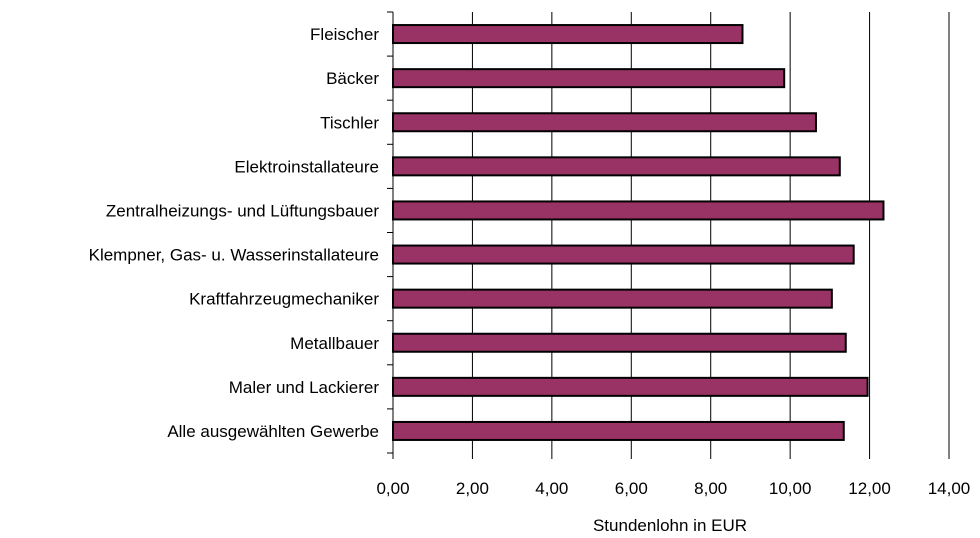 The height and width of the screenshot is (538, 980). Describe the element at coordinates (242, 210) in the screenshot. I see `category-label: Zentralheizungs- und Lüftungsbauer` at that location.